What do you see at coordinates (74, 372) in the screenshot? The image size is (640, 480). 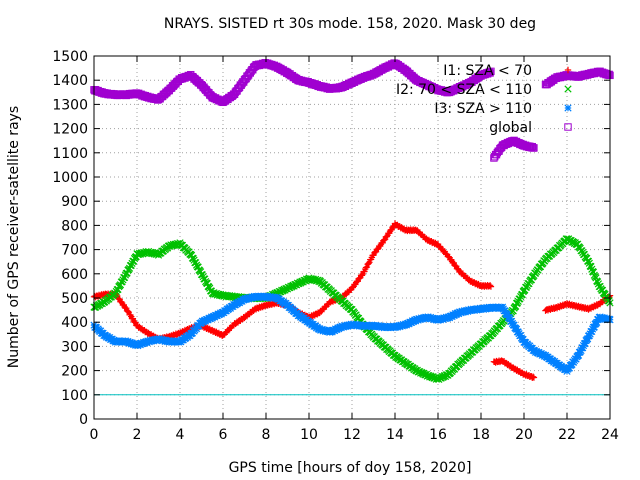 I see `y-tick-label: 200` at bounding box center [74, 372].